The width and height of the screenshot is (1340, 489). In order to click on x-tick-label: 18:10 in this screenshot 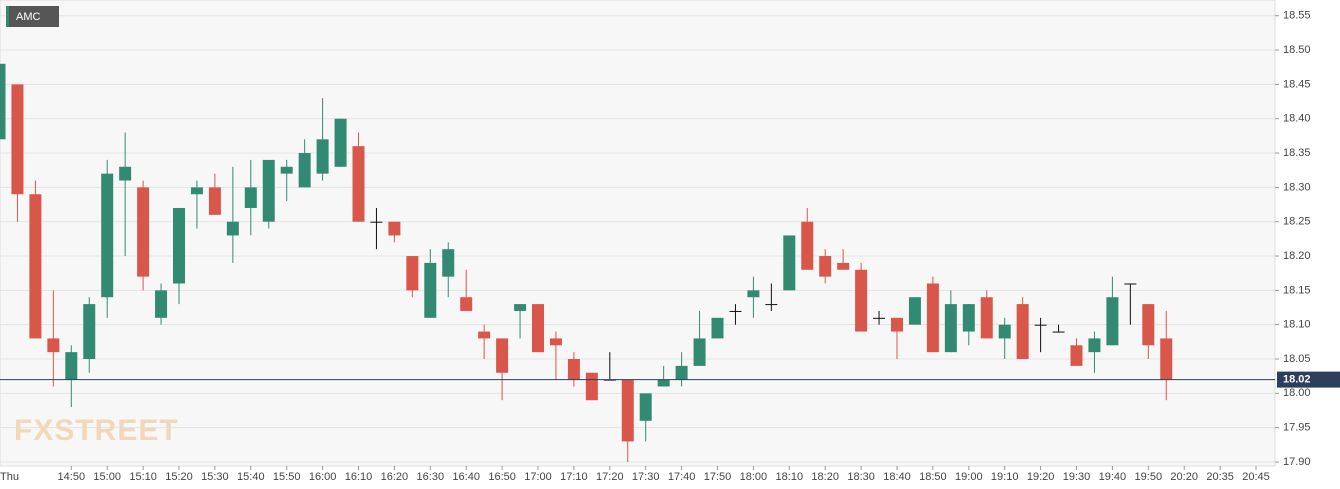, I will do `click(790, 477)`.